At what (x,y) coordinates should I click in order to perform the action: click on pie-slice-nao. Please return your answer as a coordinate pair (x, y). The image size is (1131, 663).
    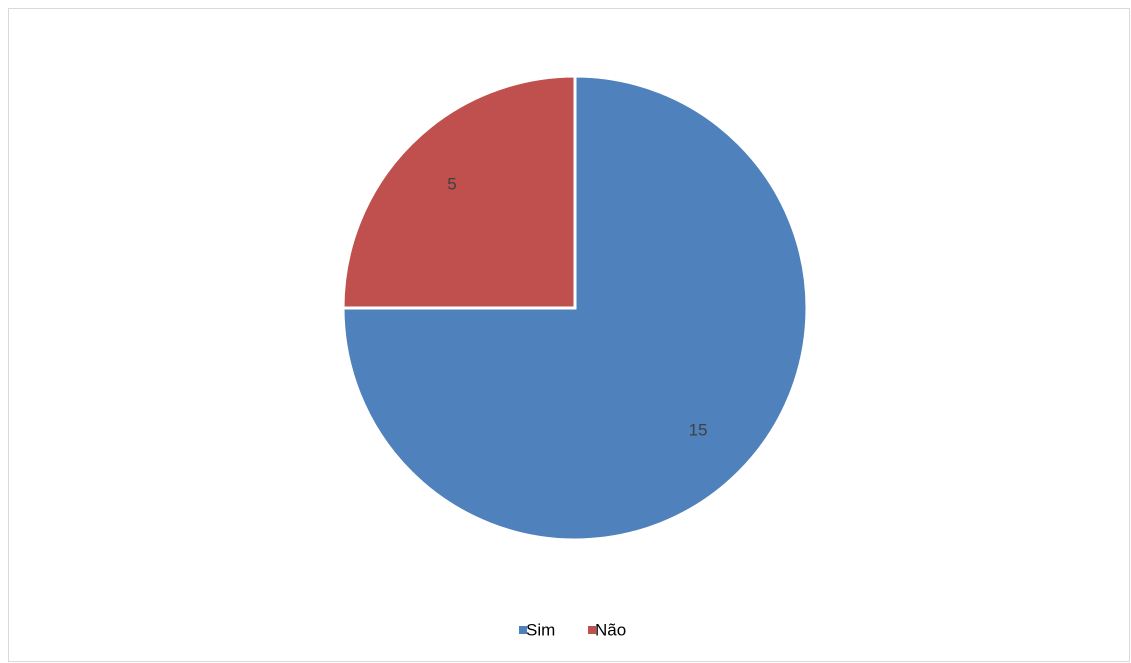
    Looking at the image, I should click on (459, 192).